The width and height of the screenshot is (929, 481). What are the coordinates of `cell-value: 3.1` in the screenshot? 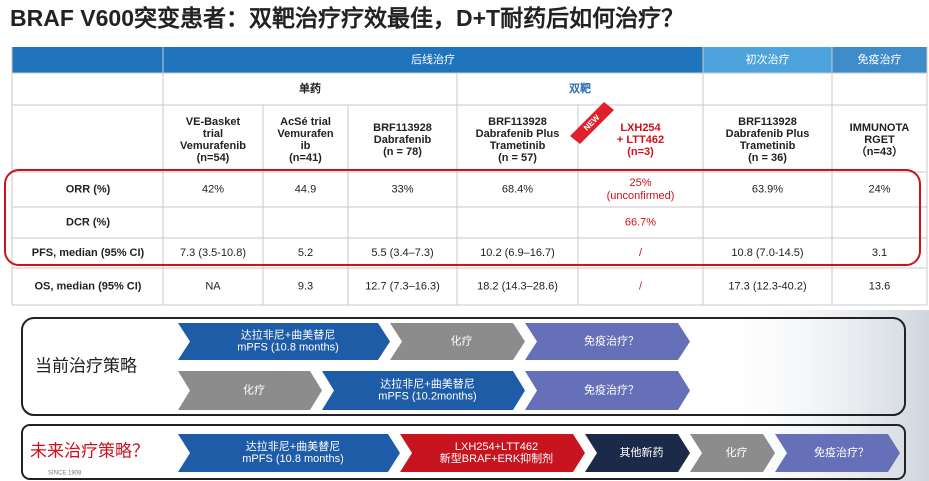 It's located at (879, 253).